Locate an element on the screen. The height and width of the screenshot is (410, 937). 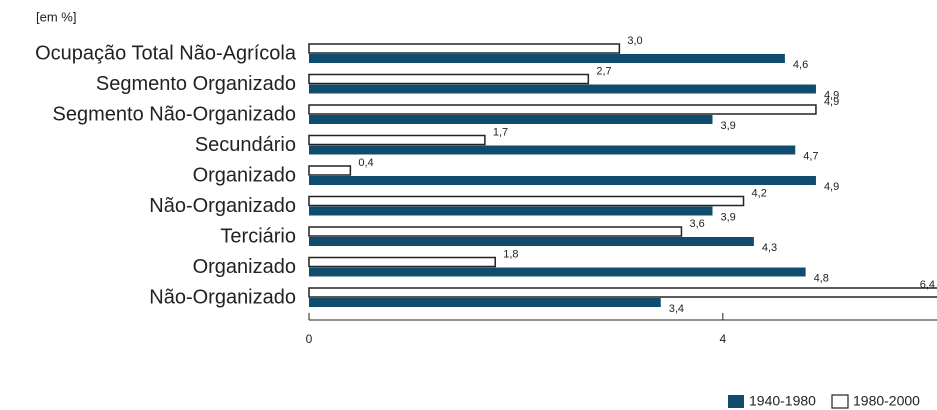
category-label: Segmento Organizado is located at coordinates (196, 84).